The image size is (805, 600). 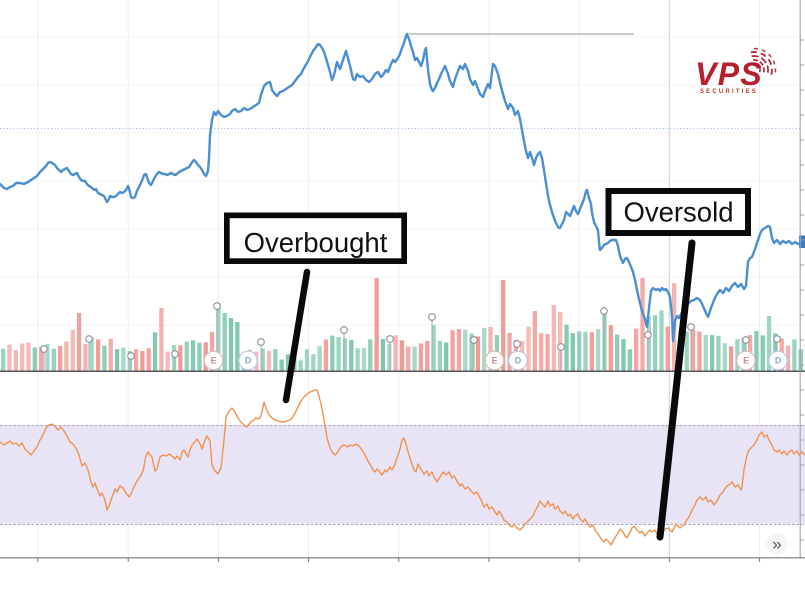 I want to click on svg-text: SECURITIES, so click(x=729, y=92).